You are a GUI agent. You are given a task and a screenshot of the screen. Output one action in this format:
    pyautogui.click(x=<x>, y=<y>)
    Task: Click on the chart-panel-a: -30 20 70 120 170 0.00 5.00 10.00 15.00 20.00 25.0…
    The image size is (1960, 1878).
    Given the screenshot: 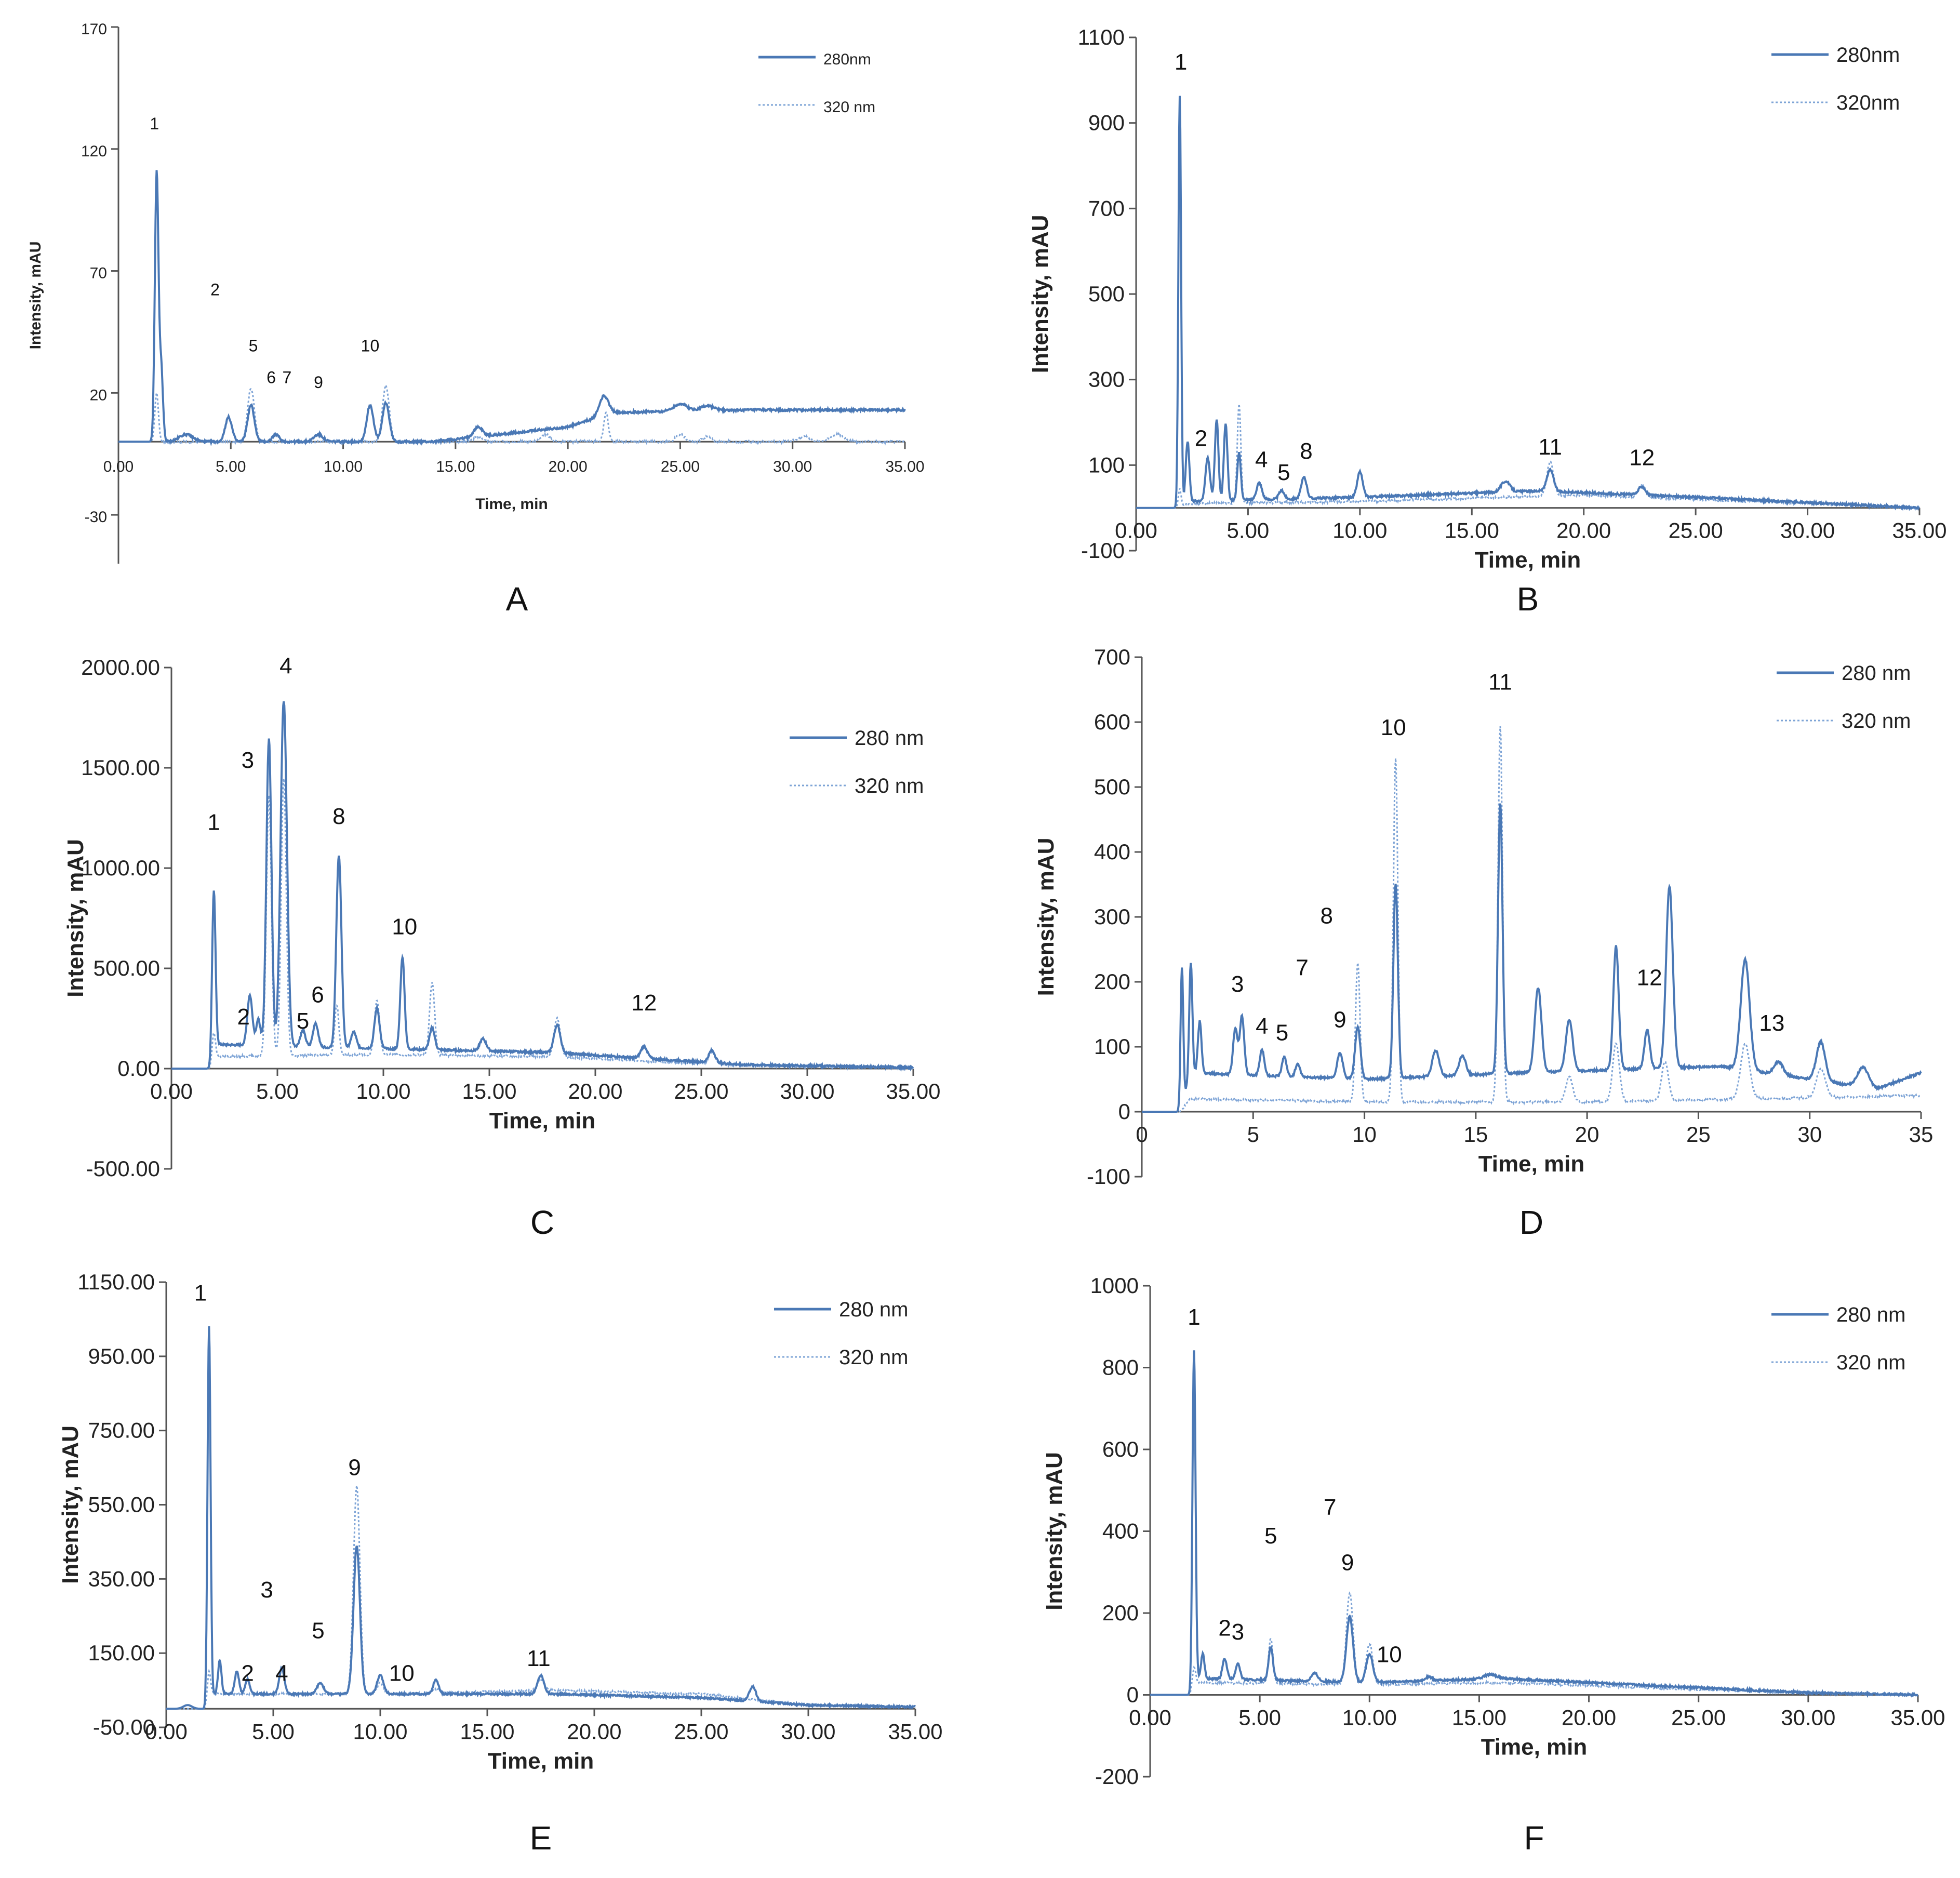 What is the action you would take?
    pyautogui.click(x=476, y=320)
    